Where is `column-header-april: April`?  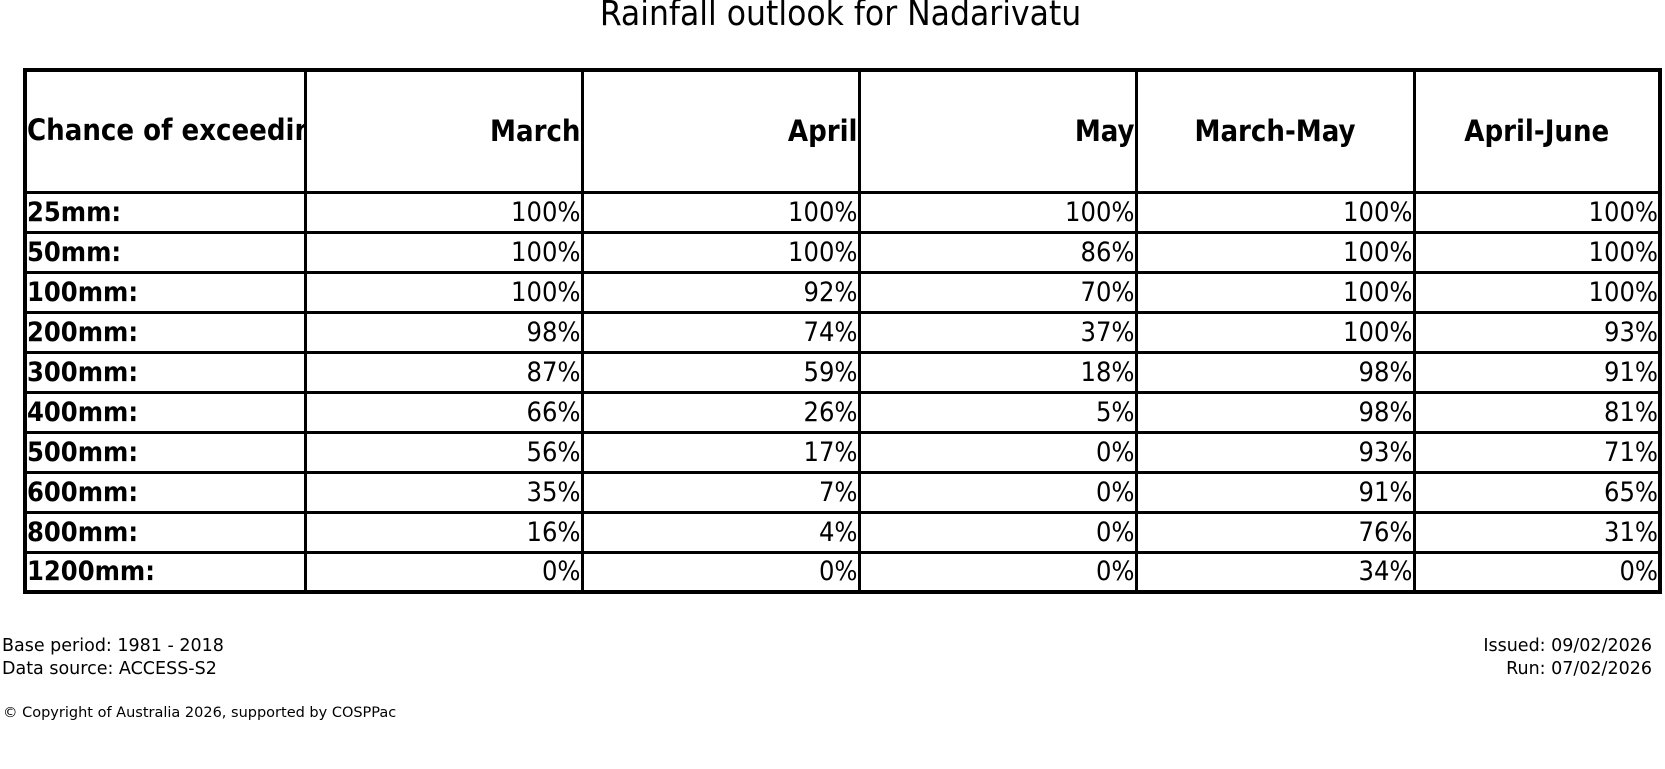
column-header-april: April is located at coordinates (720, 131).